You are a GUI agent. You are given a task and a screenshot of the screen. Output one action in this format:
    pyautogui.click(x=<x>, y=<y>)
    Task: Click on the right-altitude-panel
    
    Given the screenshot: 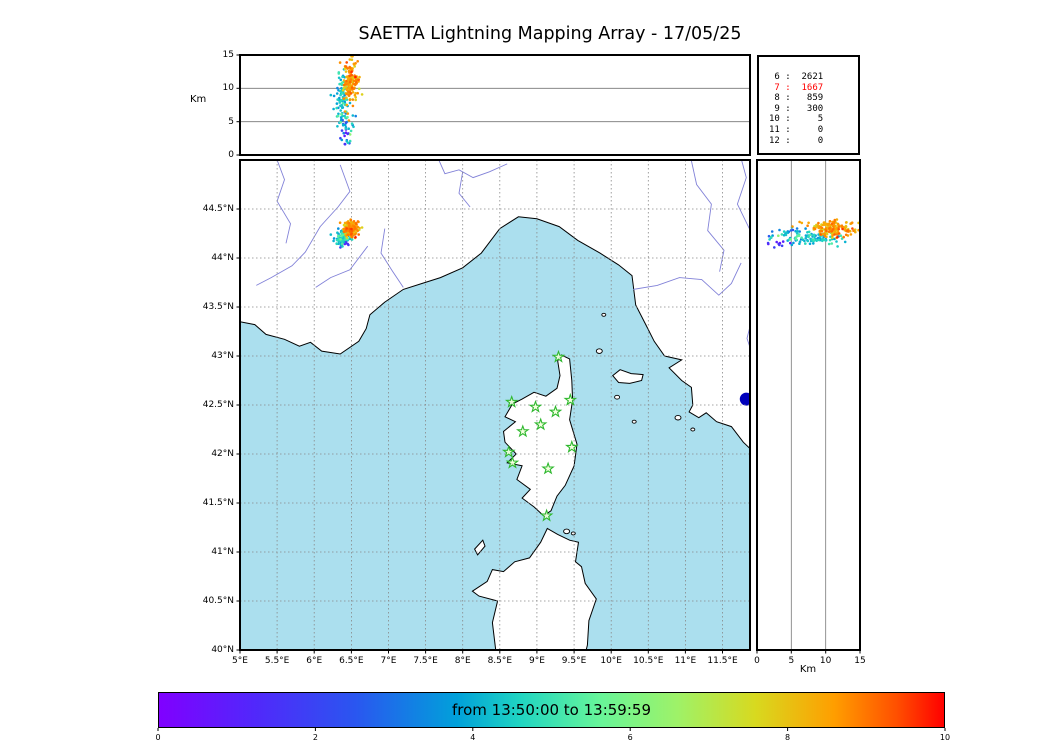 What is the action you would take?
    pyautogui.click(x=808, y=405)
    